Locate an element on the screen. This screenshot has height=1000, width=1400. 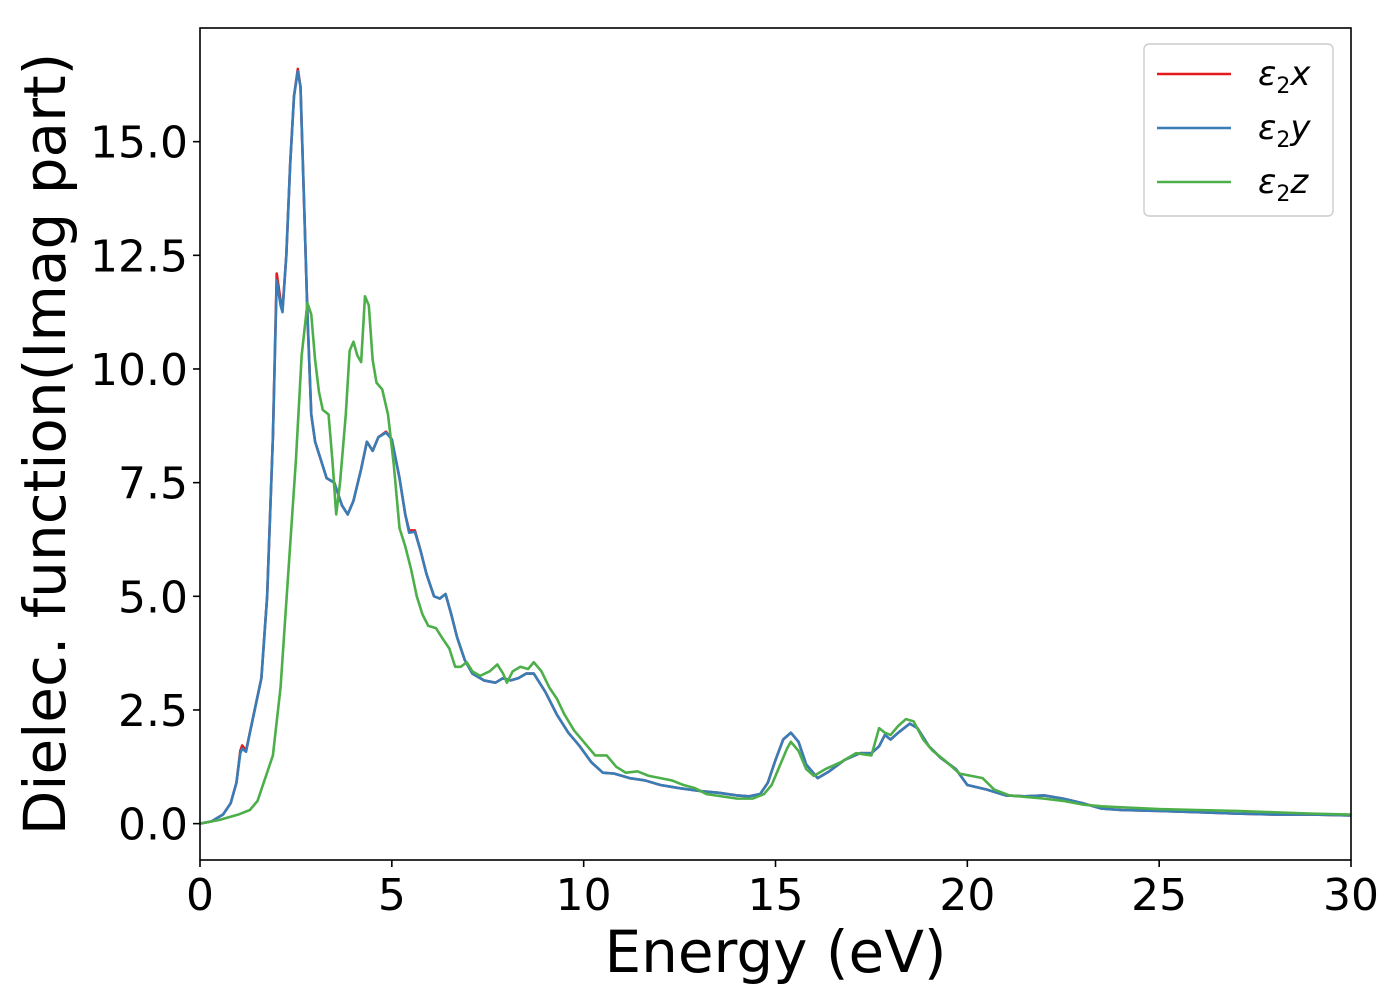
y-tick-label: 15.0 is located at coordinates (139, 143).